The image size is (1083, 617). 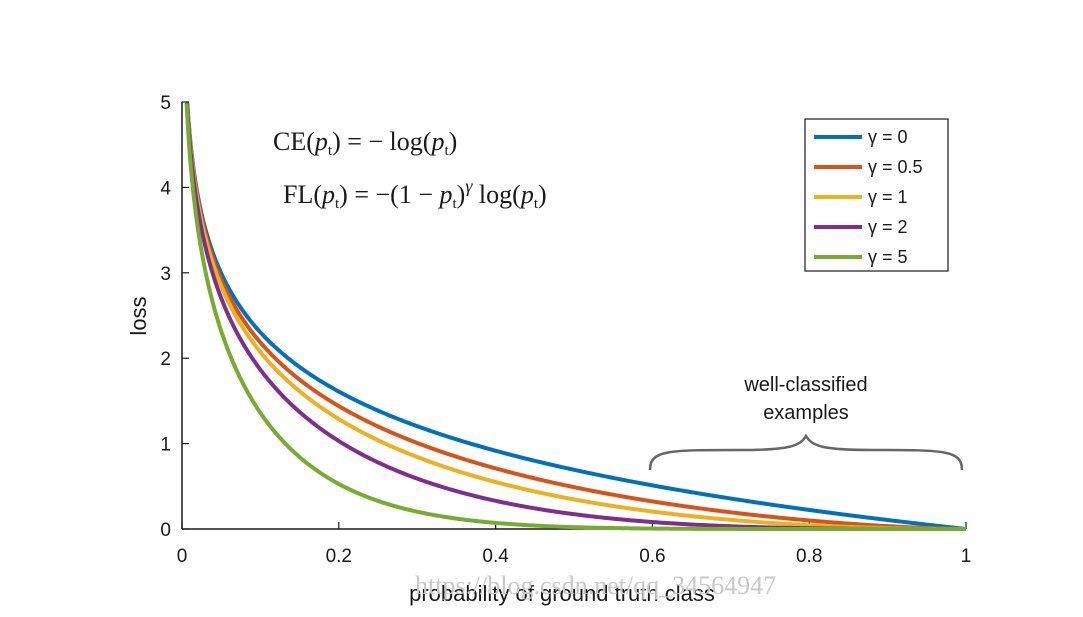 I want to click on equation-ce: CE(pt) = − log(pt), so click(x=365, y=143).